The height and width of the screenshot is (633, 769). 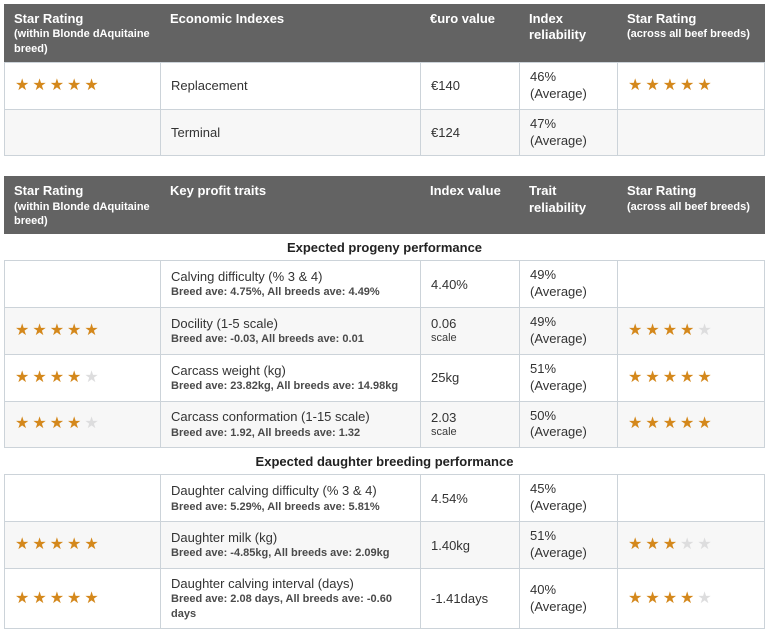 What do you see at coordinates (449, 498) in the screenshot?
I see `index-value: 4.54%` at bounding box center [449, 498].